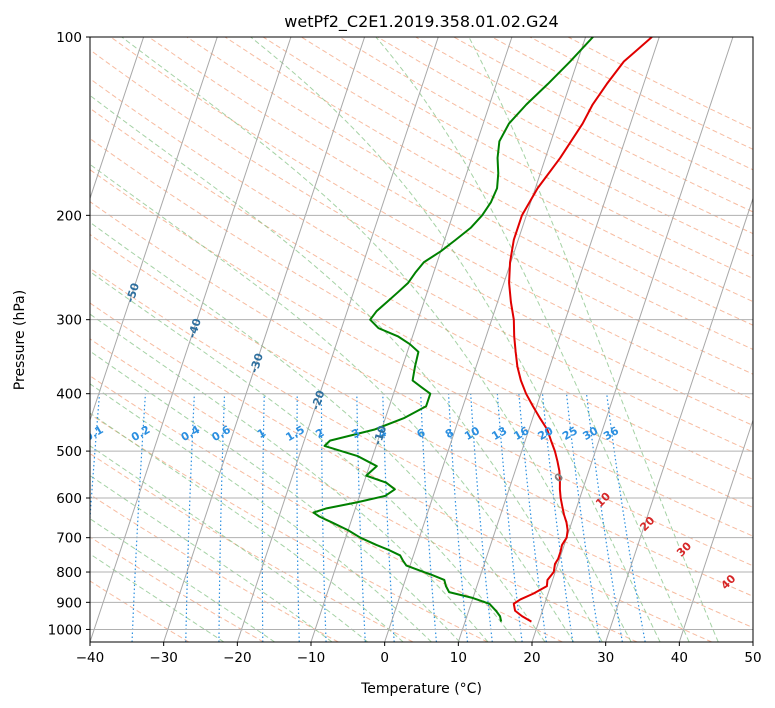 This screenshot has width=775, height=708. I want to click on x-tick-label: 0, so click(384, 658).